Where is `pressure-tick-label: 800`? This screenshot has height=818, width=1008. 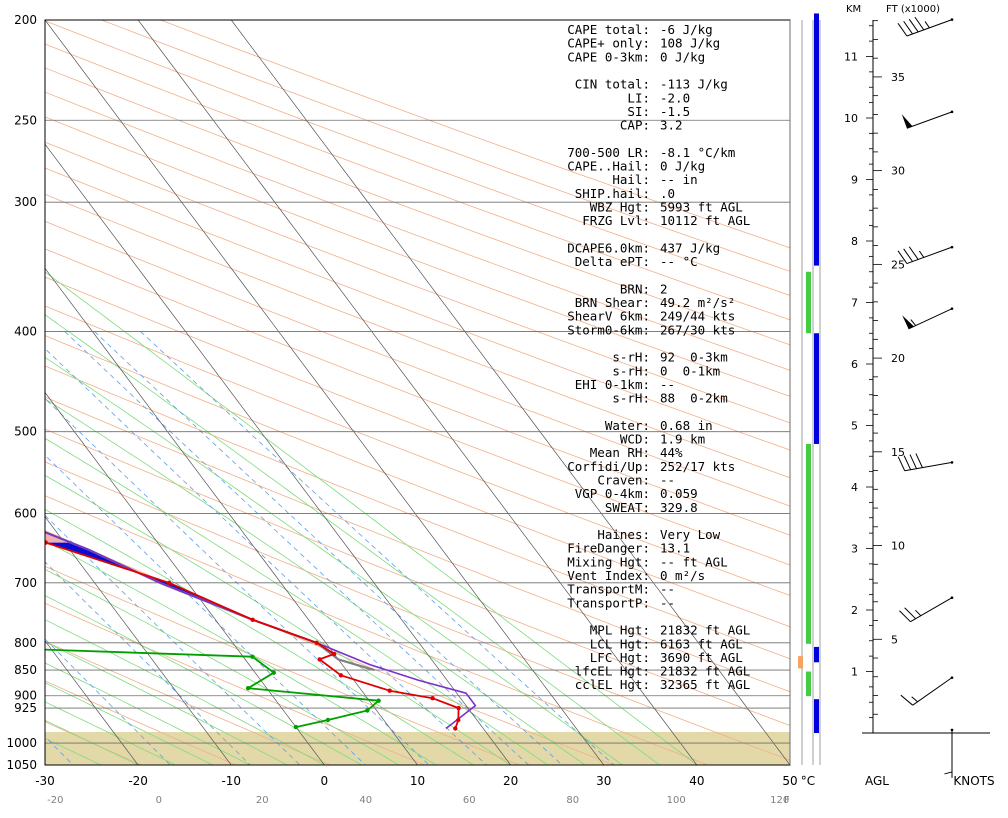
pressure-tick-label: 800 is located at coordinates (25, 643).